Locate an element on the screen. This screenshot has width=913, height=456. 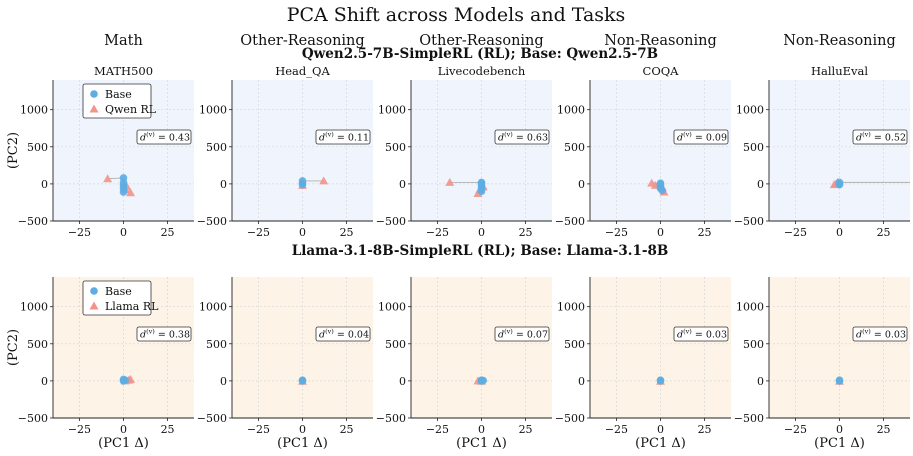
d-annotation-label: d(v) = 0.03 is located at coordinates (702, 334).